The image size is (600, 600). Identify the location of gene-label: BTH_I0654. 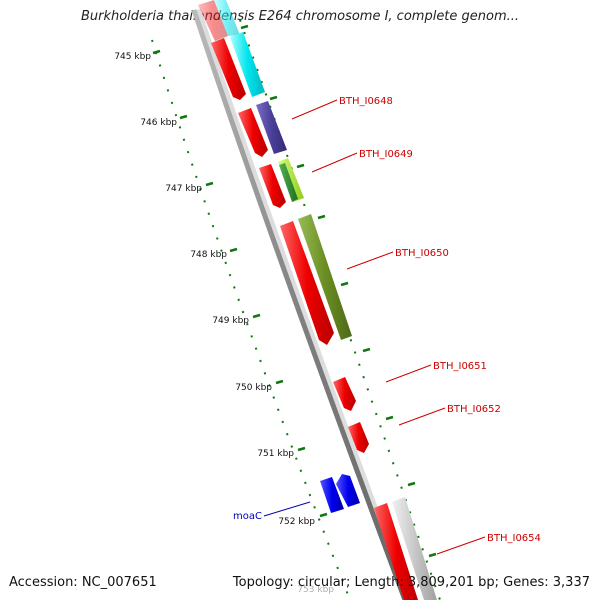
(514, 538).